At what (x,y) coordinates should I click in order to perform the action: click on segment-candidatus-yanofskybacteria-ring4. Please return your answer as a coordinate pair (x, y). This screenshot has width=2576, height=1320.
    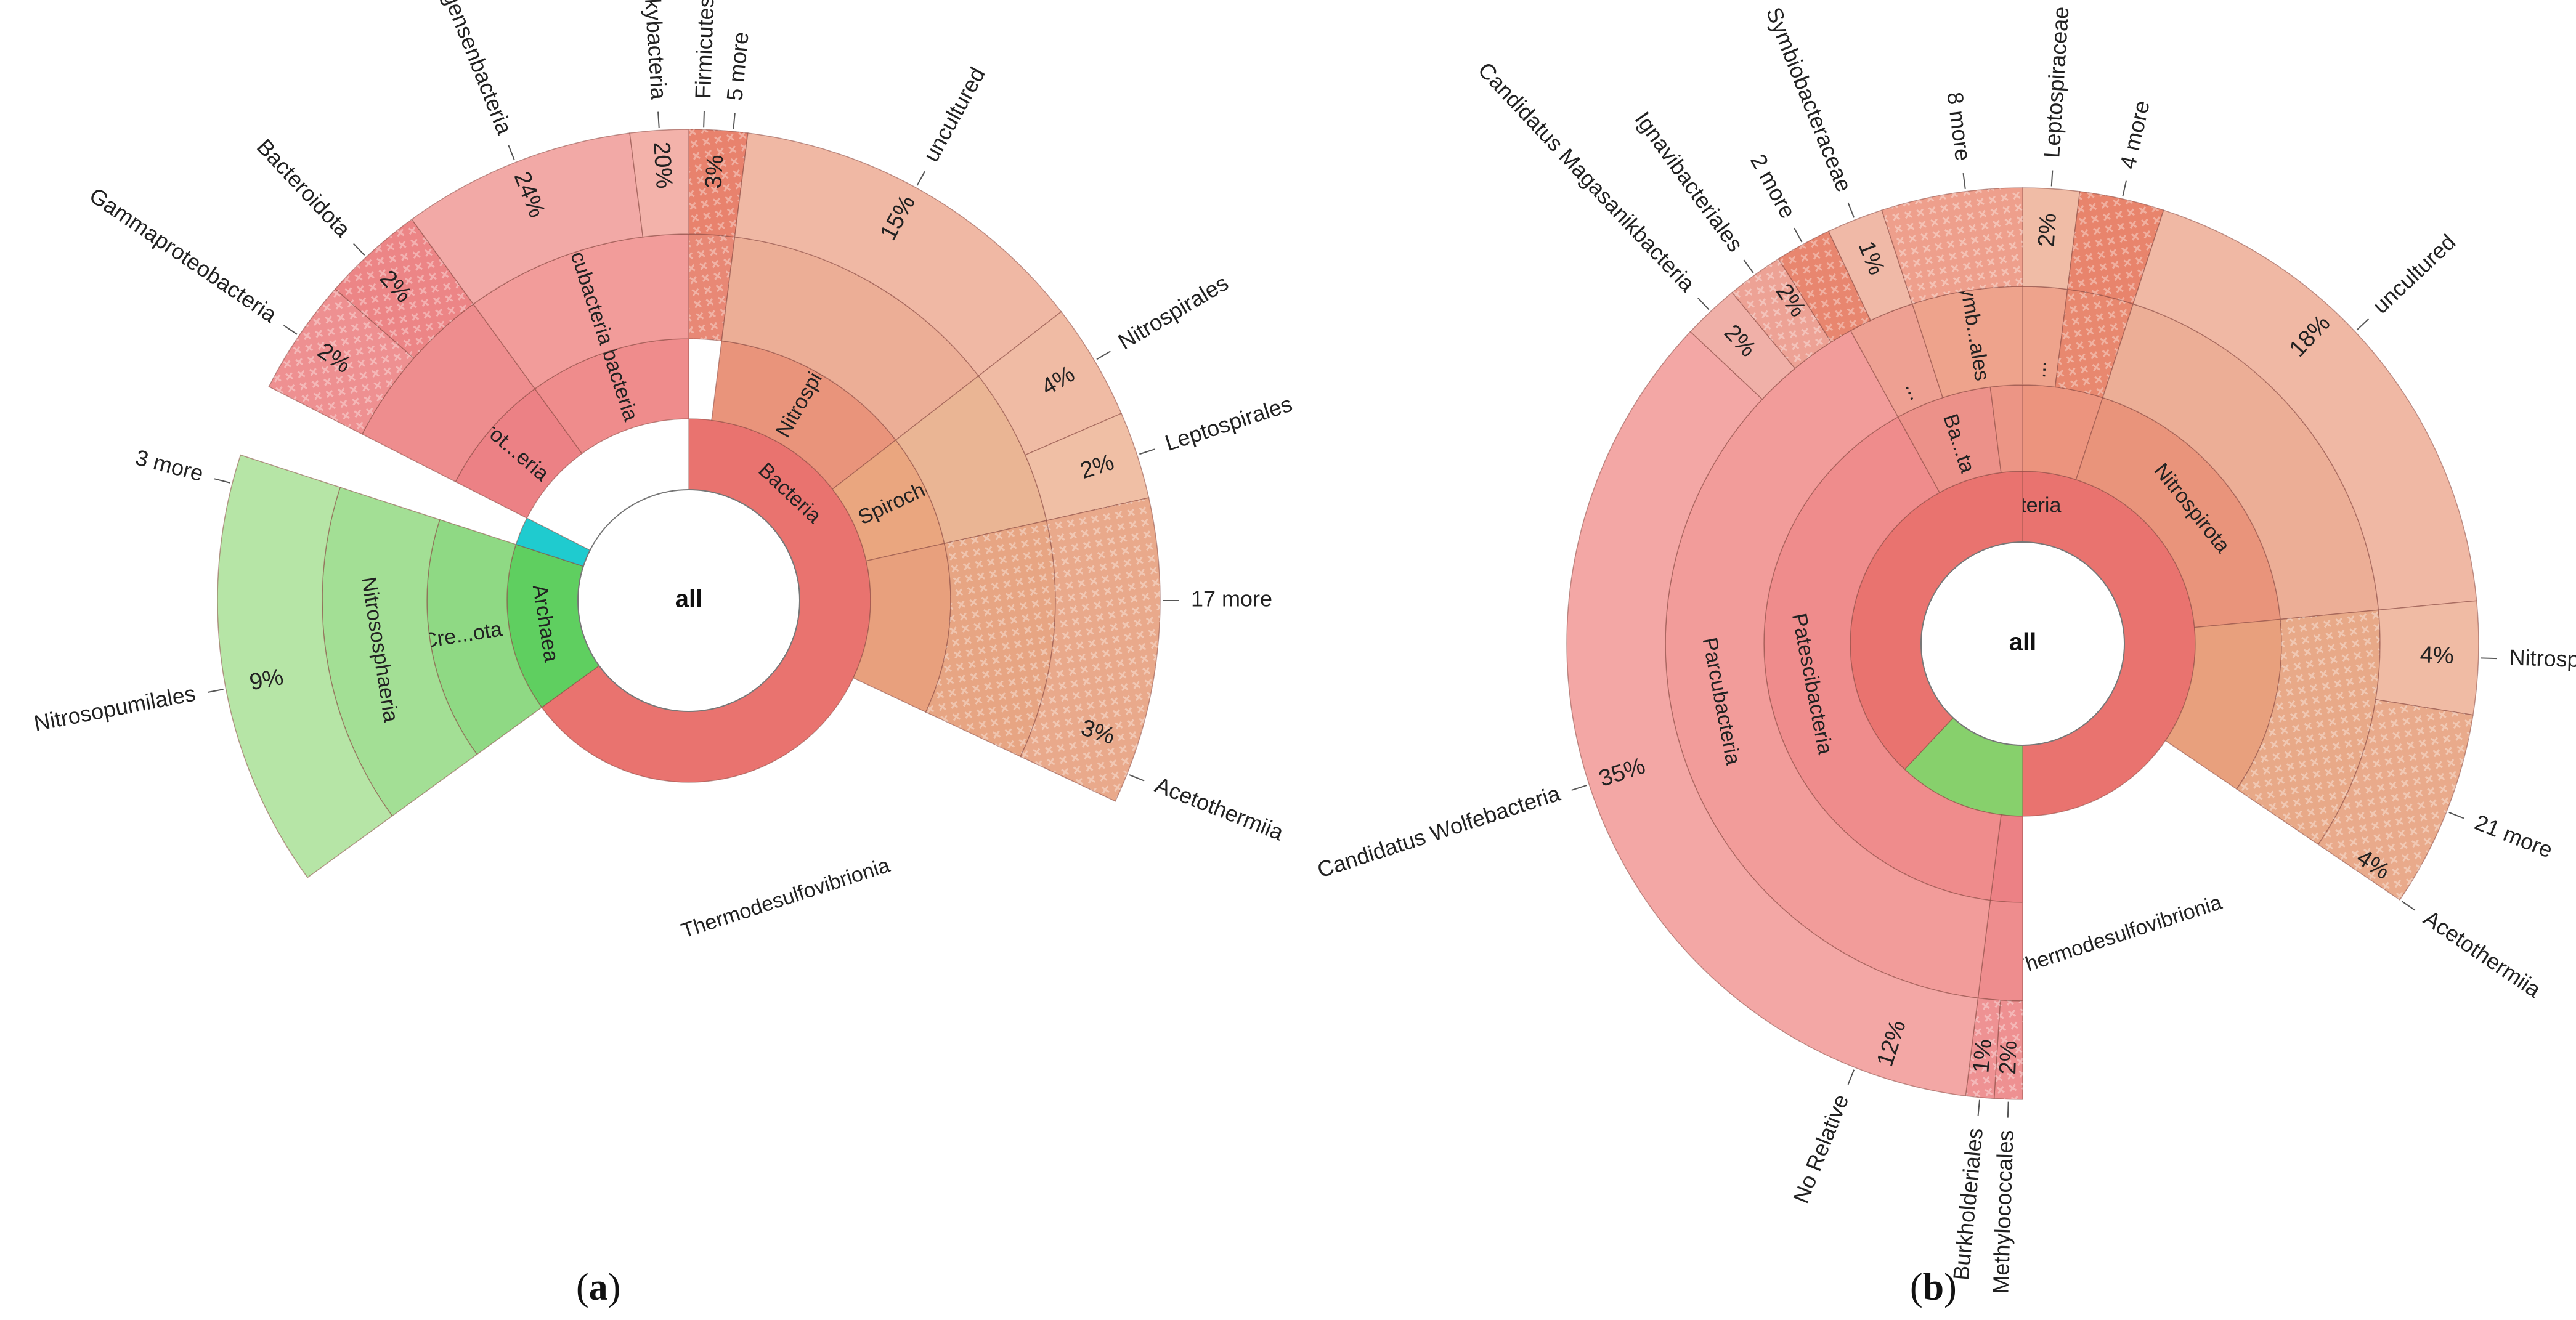
    Looking at the image, I should click on (659, 183).